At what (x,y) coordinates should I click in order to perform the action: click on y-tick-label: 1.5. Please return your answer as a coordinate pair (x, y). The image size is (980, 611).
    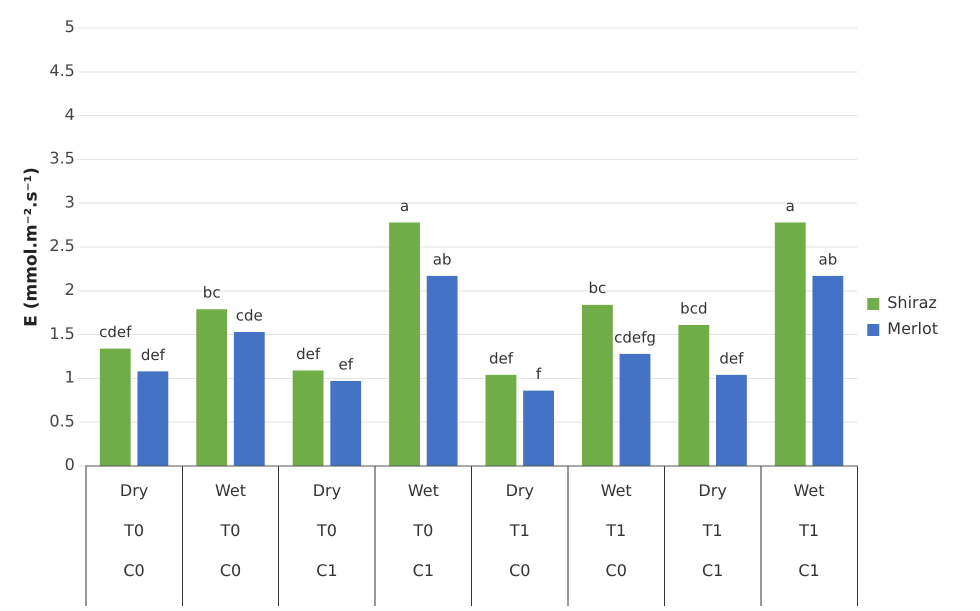
    Looking at the image, I should click on (62, 333).